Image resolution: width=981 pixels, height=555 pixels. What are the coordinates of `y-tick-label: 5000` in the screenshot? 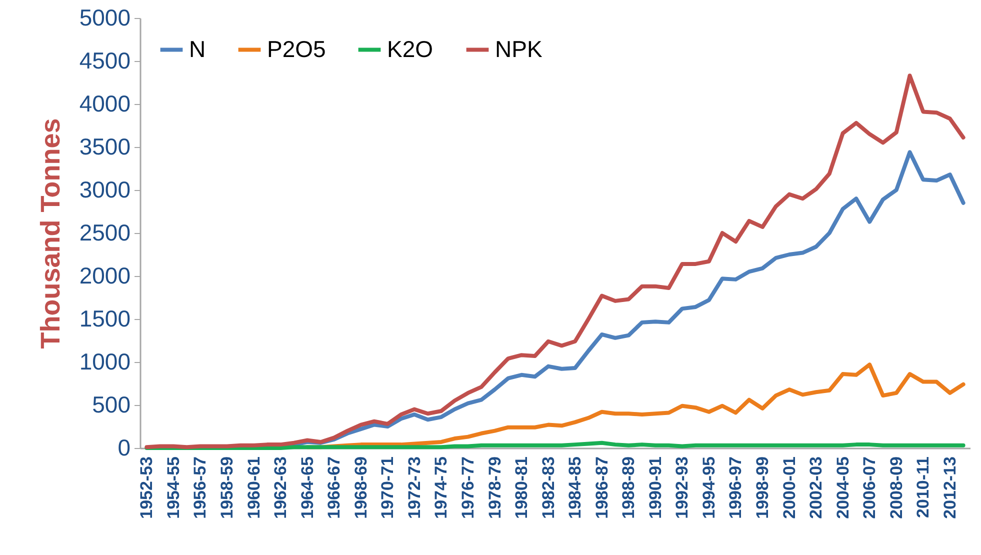 It's located at (104, 17).